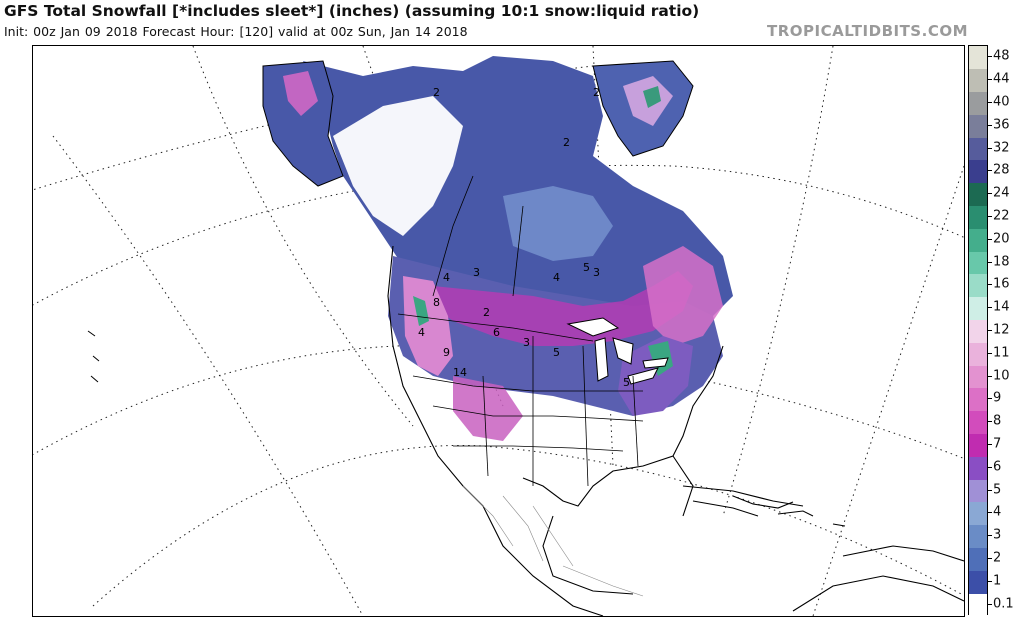 This screenshot has width=1018, height=621. What do you see at coordinates (300, 93) in the screenshot?
I see `alaska-moderate-snow` at bounding box center [300, 93].